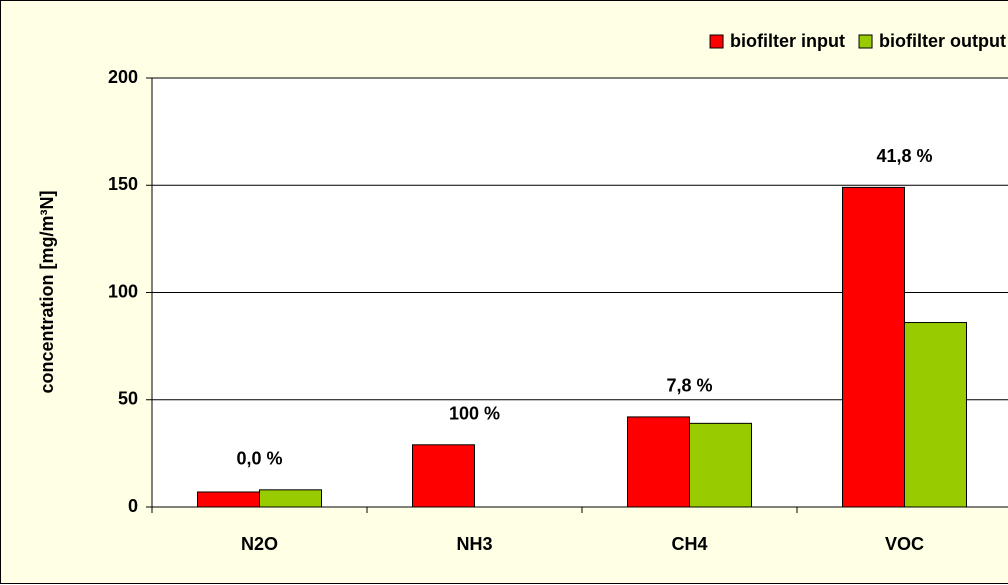 The height and width of the screenshot is (585, 1008). Describe the element at coordinates (259, 544) in the screenshot. I see `x-tick-label: N2O` at that location.